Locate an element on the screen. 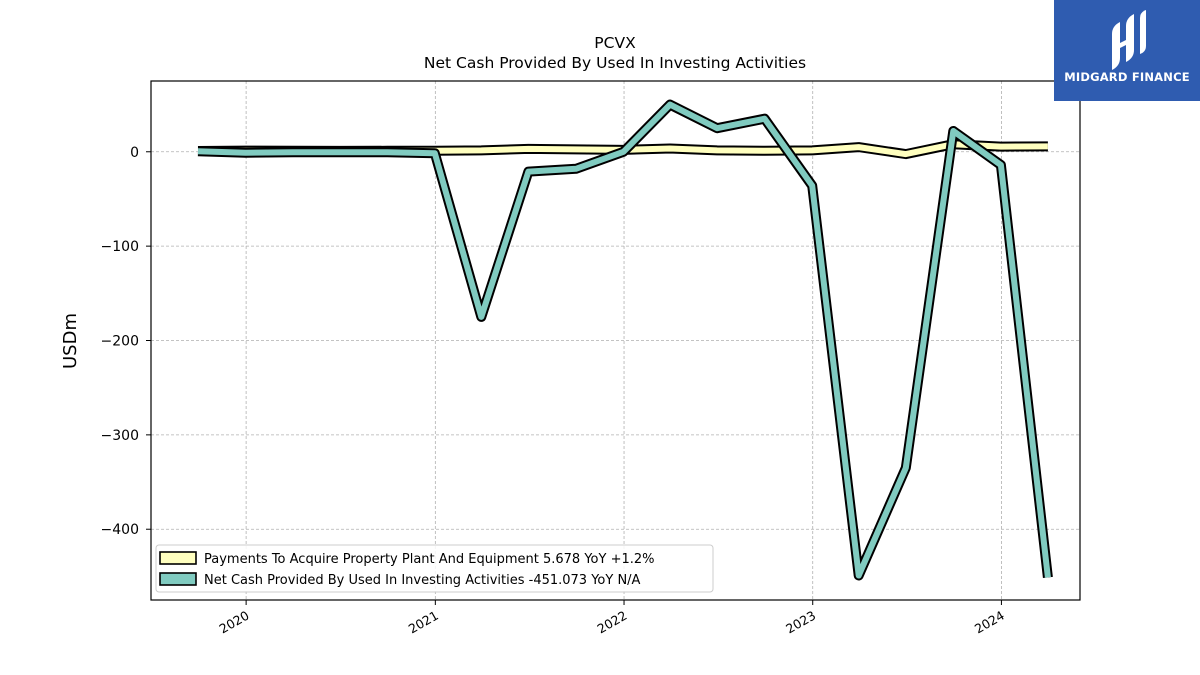 This screenshot has width=1200, height=675. brand-logo: MIDGARD FINANCE is located at coordinates (1127, 50).